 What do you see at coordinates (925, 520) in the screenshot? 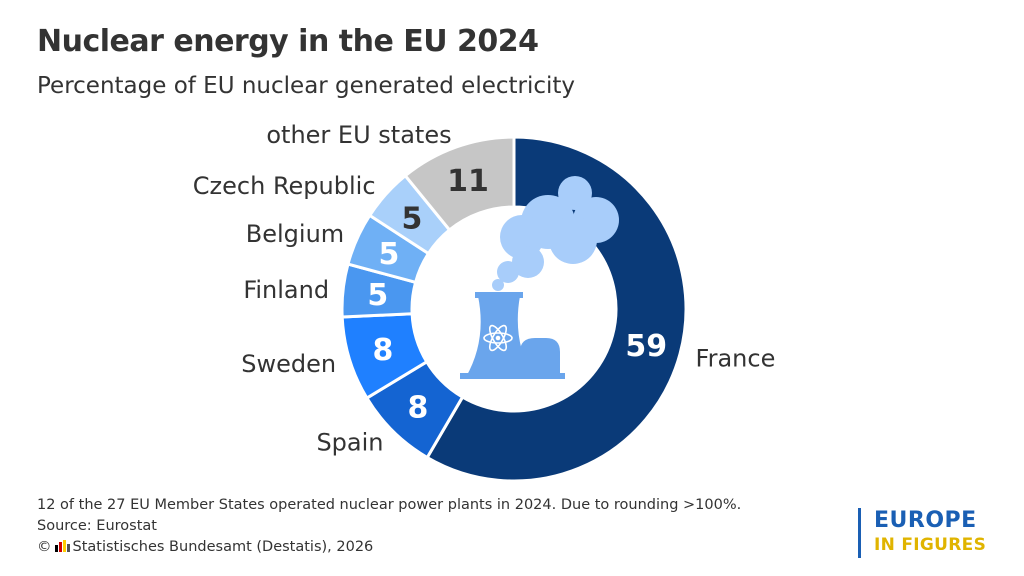
I see `brand-top: EUROPE` at bounding box center [925, 520].